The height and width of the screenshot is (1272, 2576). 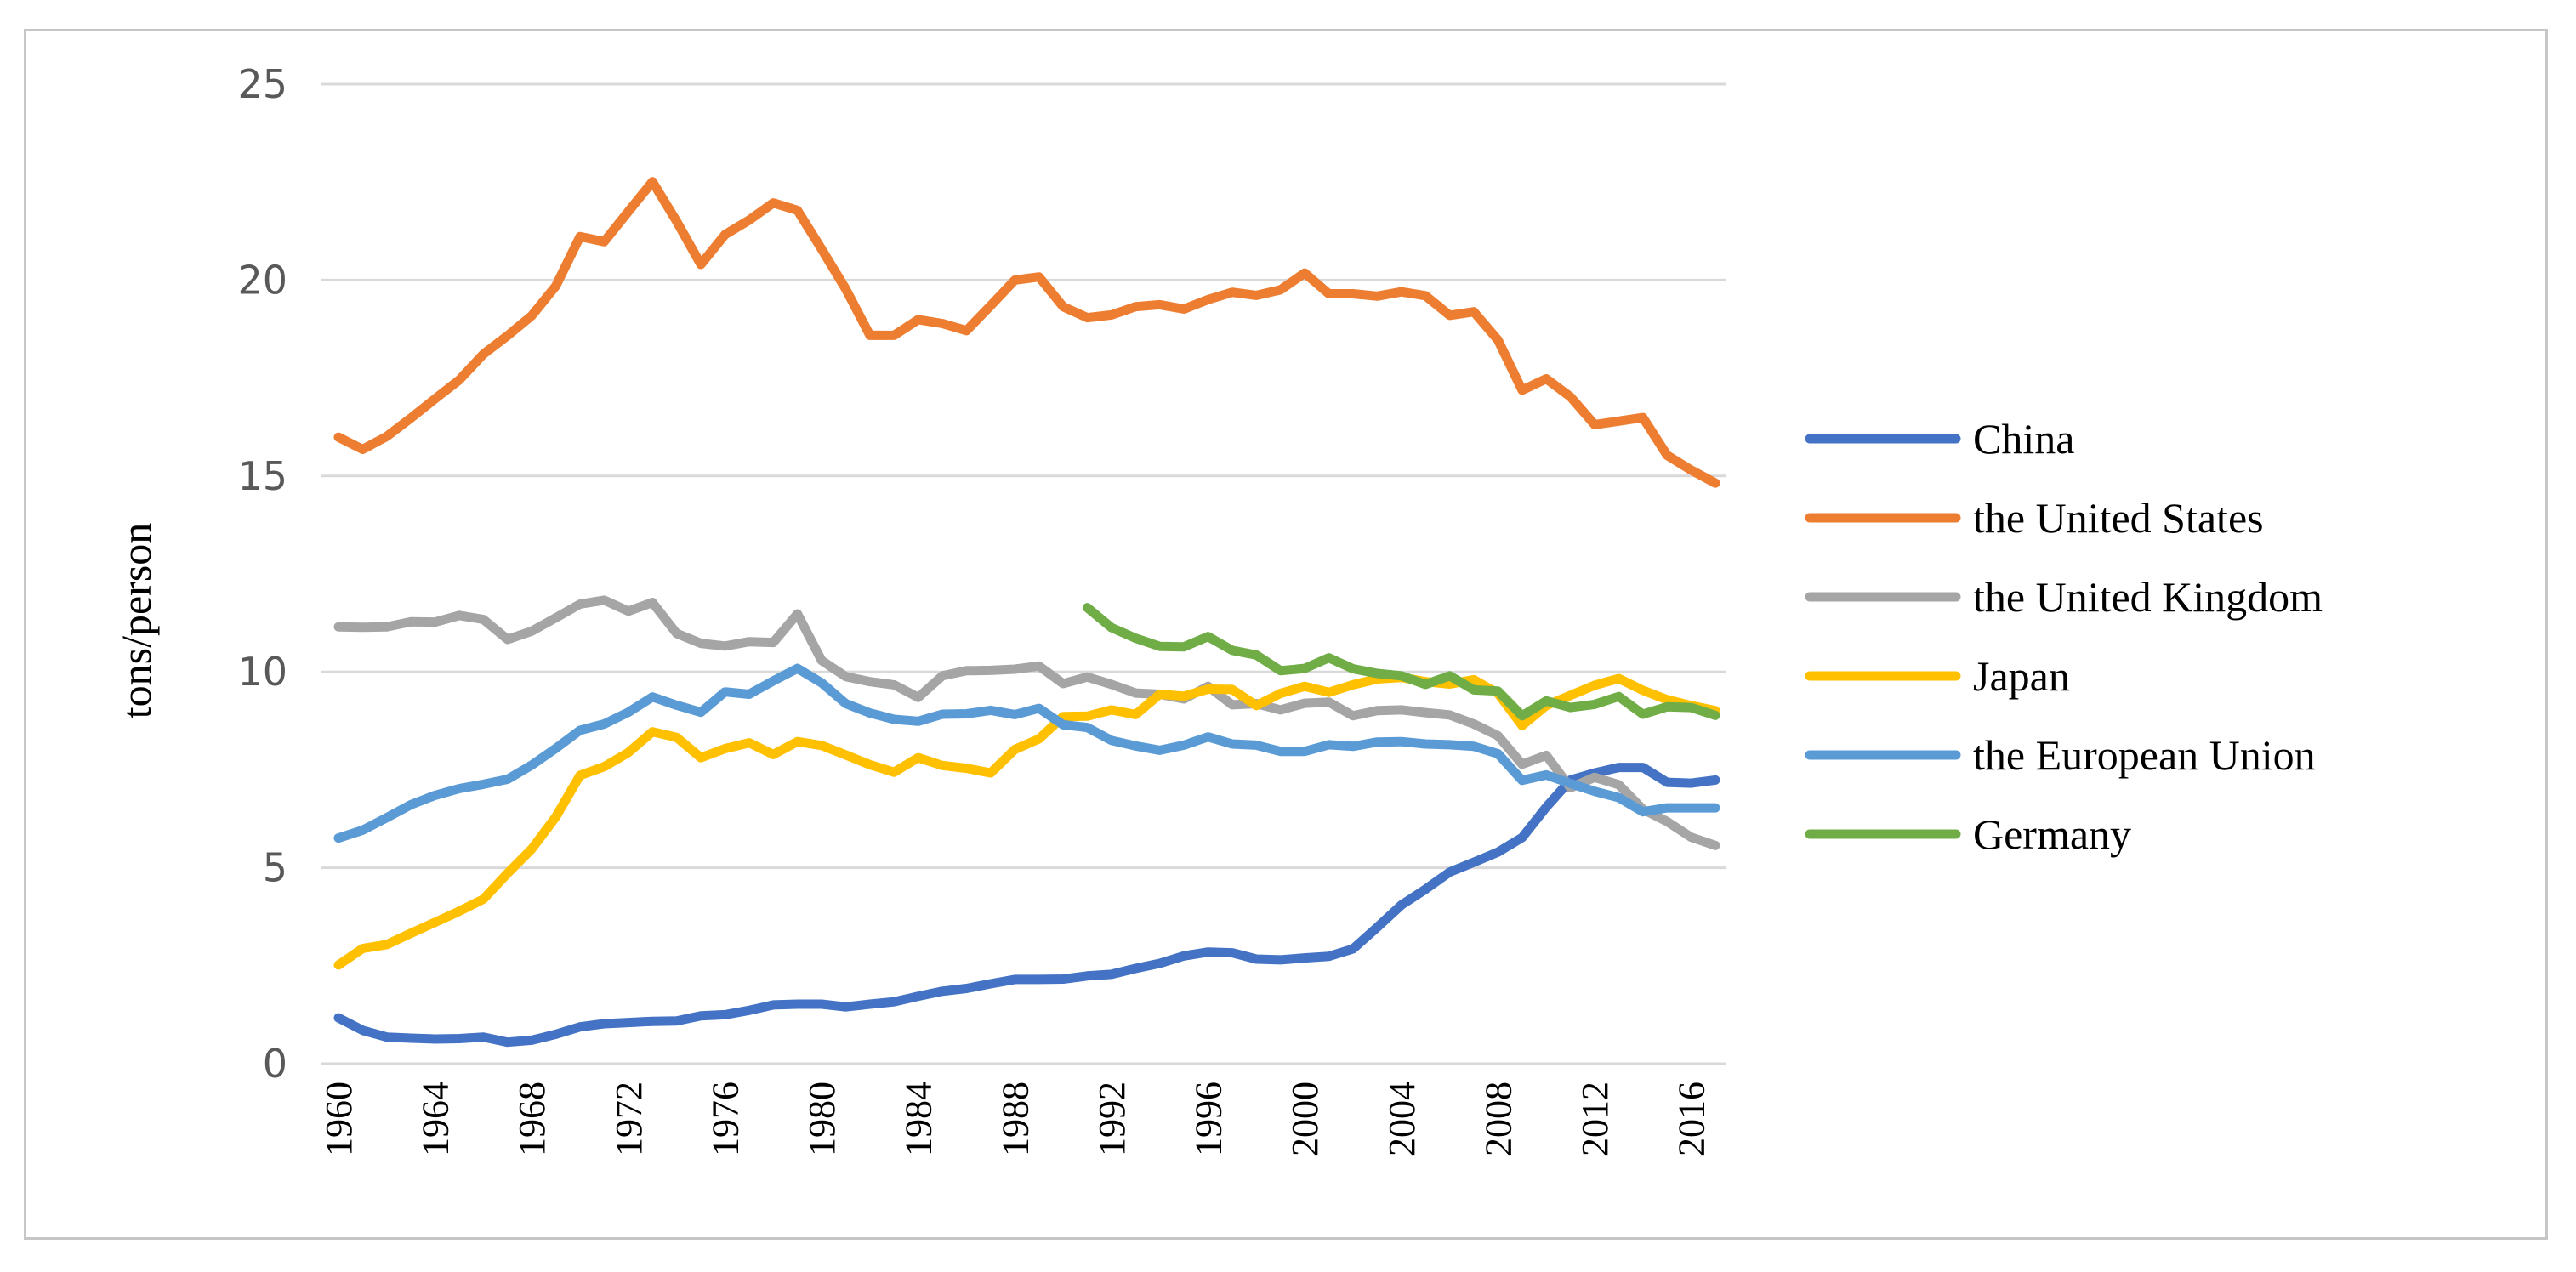 I want to click on x-tick-label: 2008, so click(x=1498, y=1119).